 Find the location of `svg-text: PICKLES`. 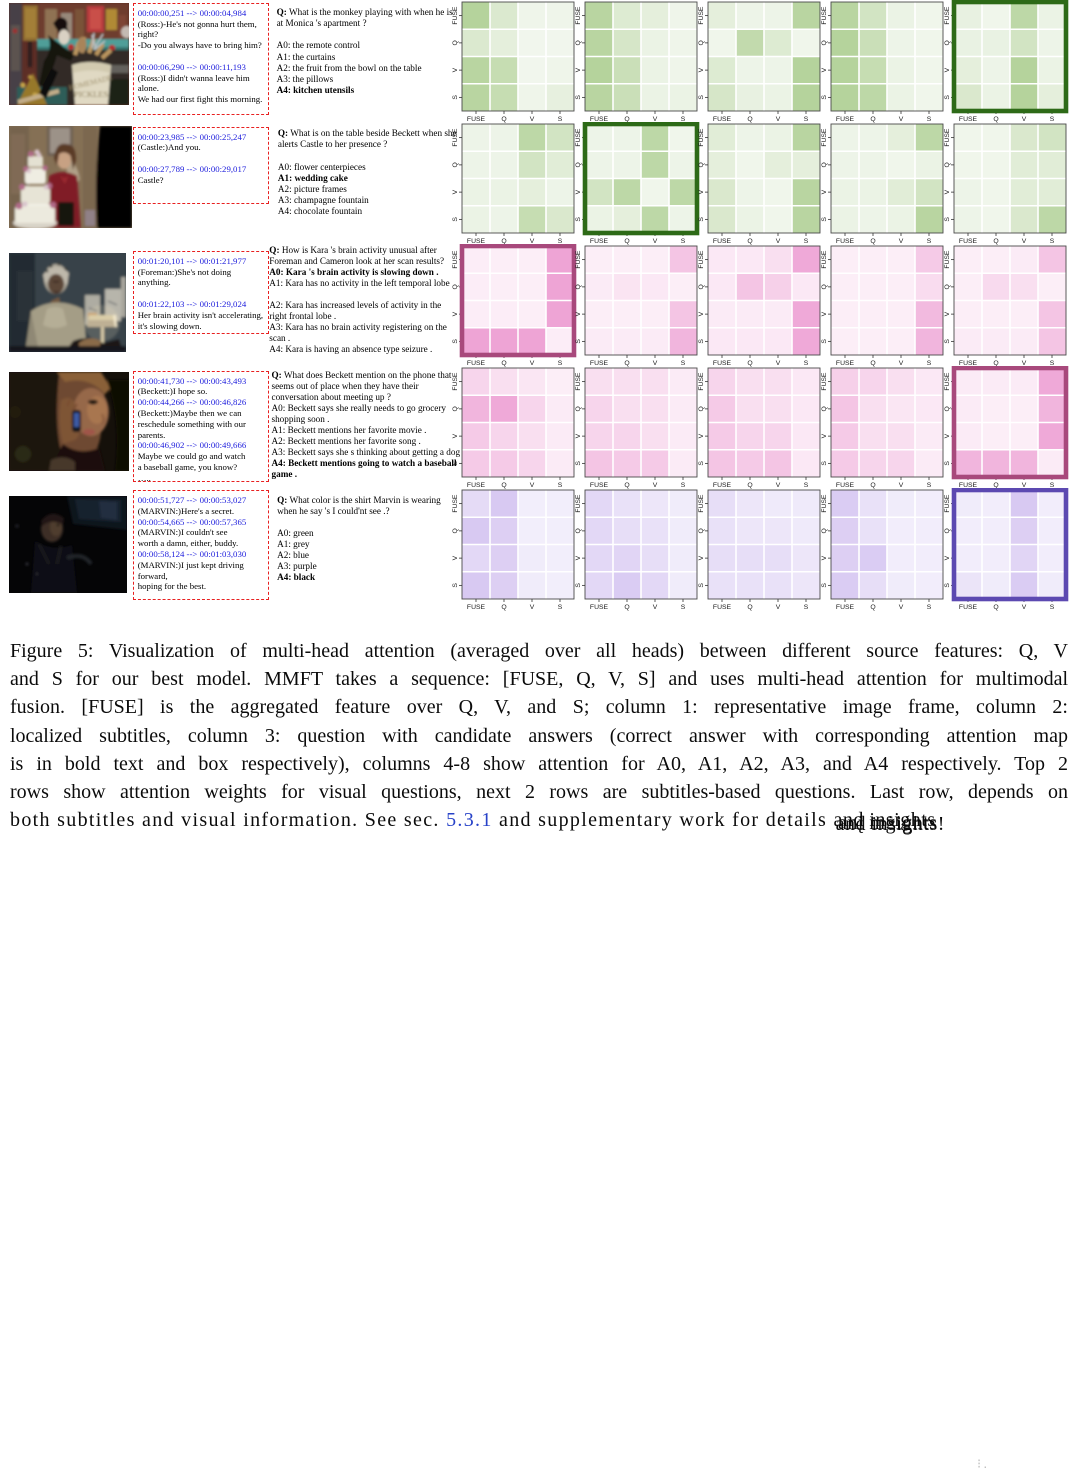

svg-text: PICKLES is located at coordinates (91, 94).